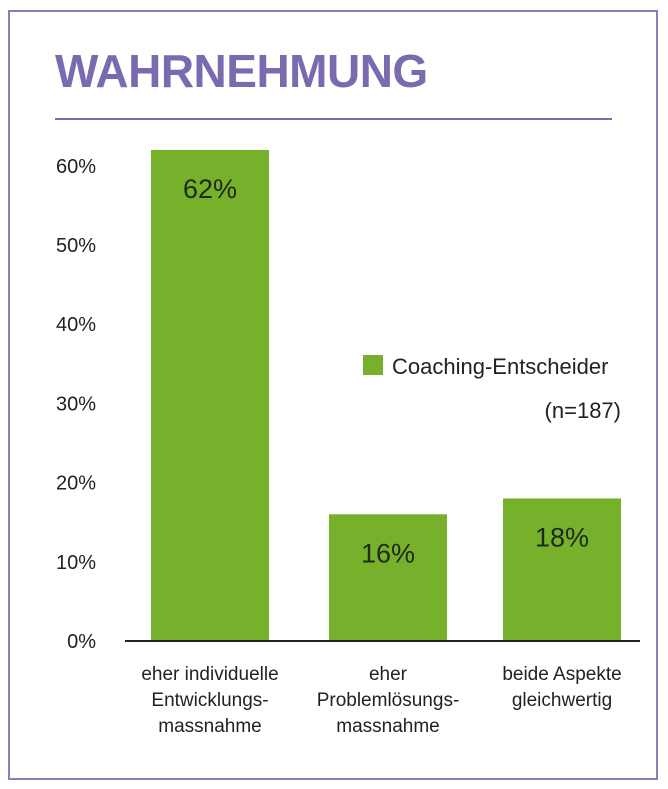  What do you see at coordinates (562, 537) in the screenshot?
I see `bar-value-label: 18%` at bounding box center [562, 537].